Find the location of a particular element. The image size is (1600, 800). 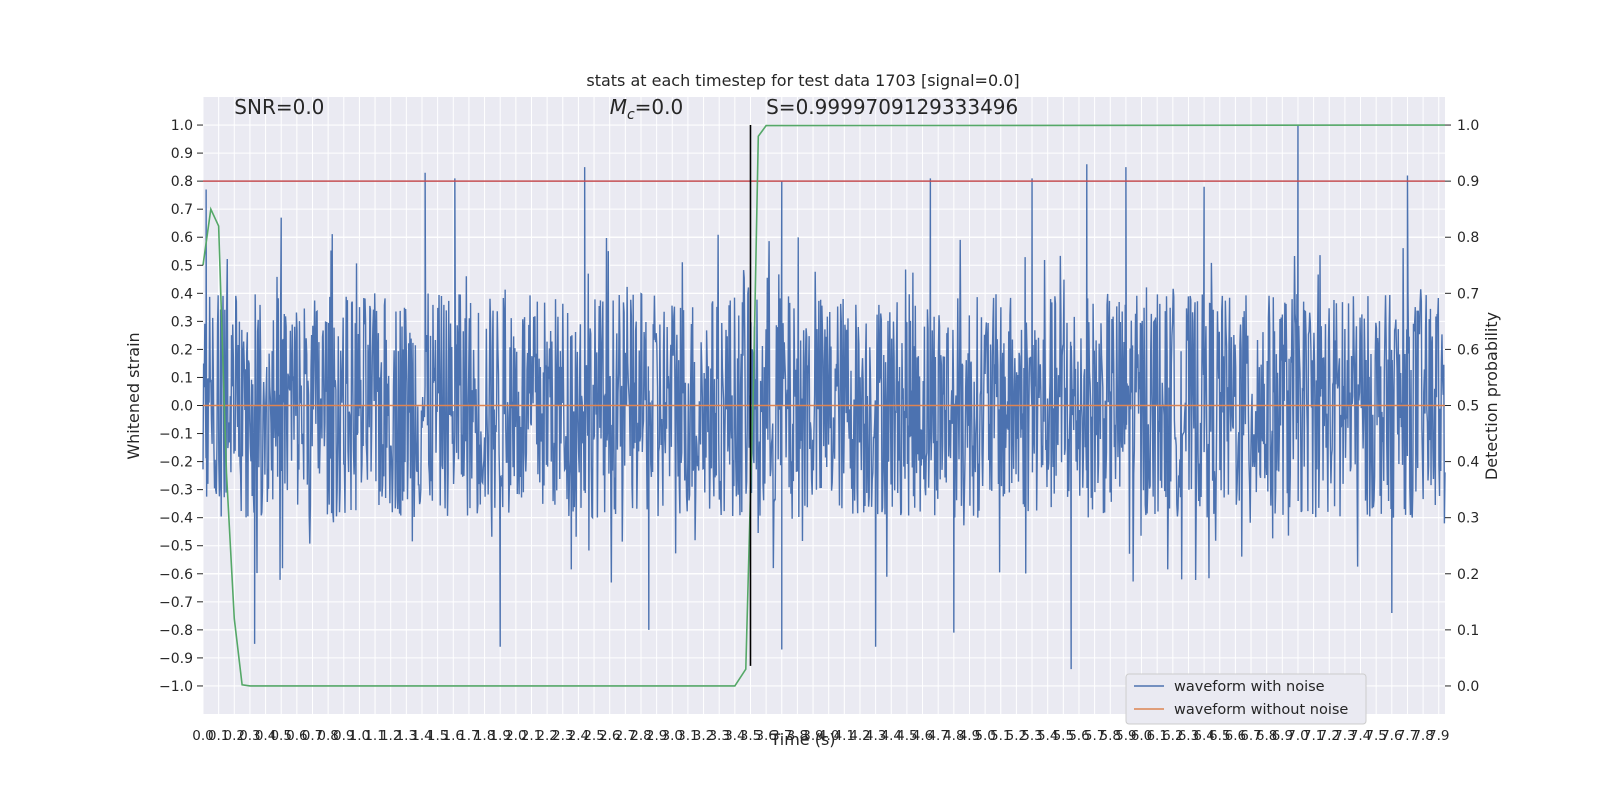

x-tick-label: 1.1 is located at coordinates (374, 736).